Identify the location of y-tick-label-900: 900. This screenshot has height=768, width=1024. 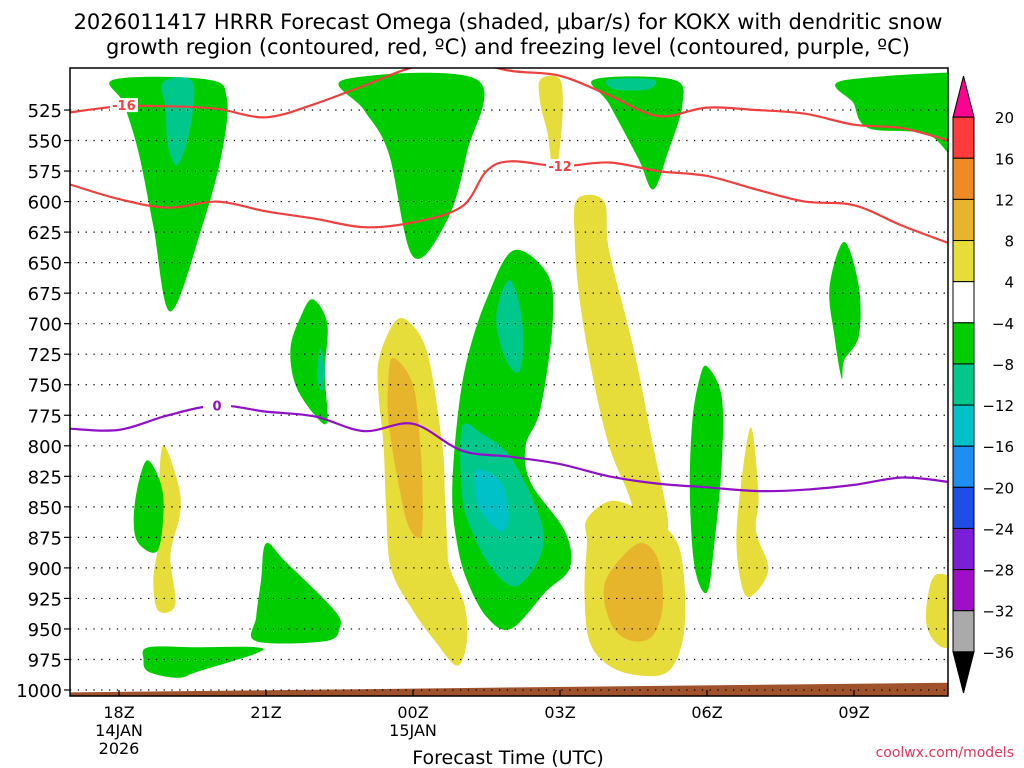
(45, 569).